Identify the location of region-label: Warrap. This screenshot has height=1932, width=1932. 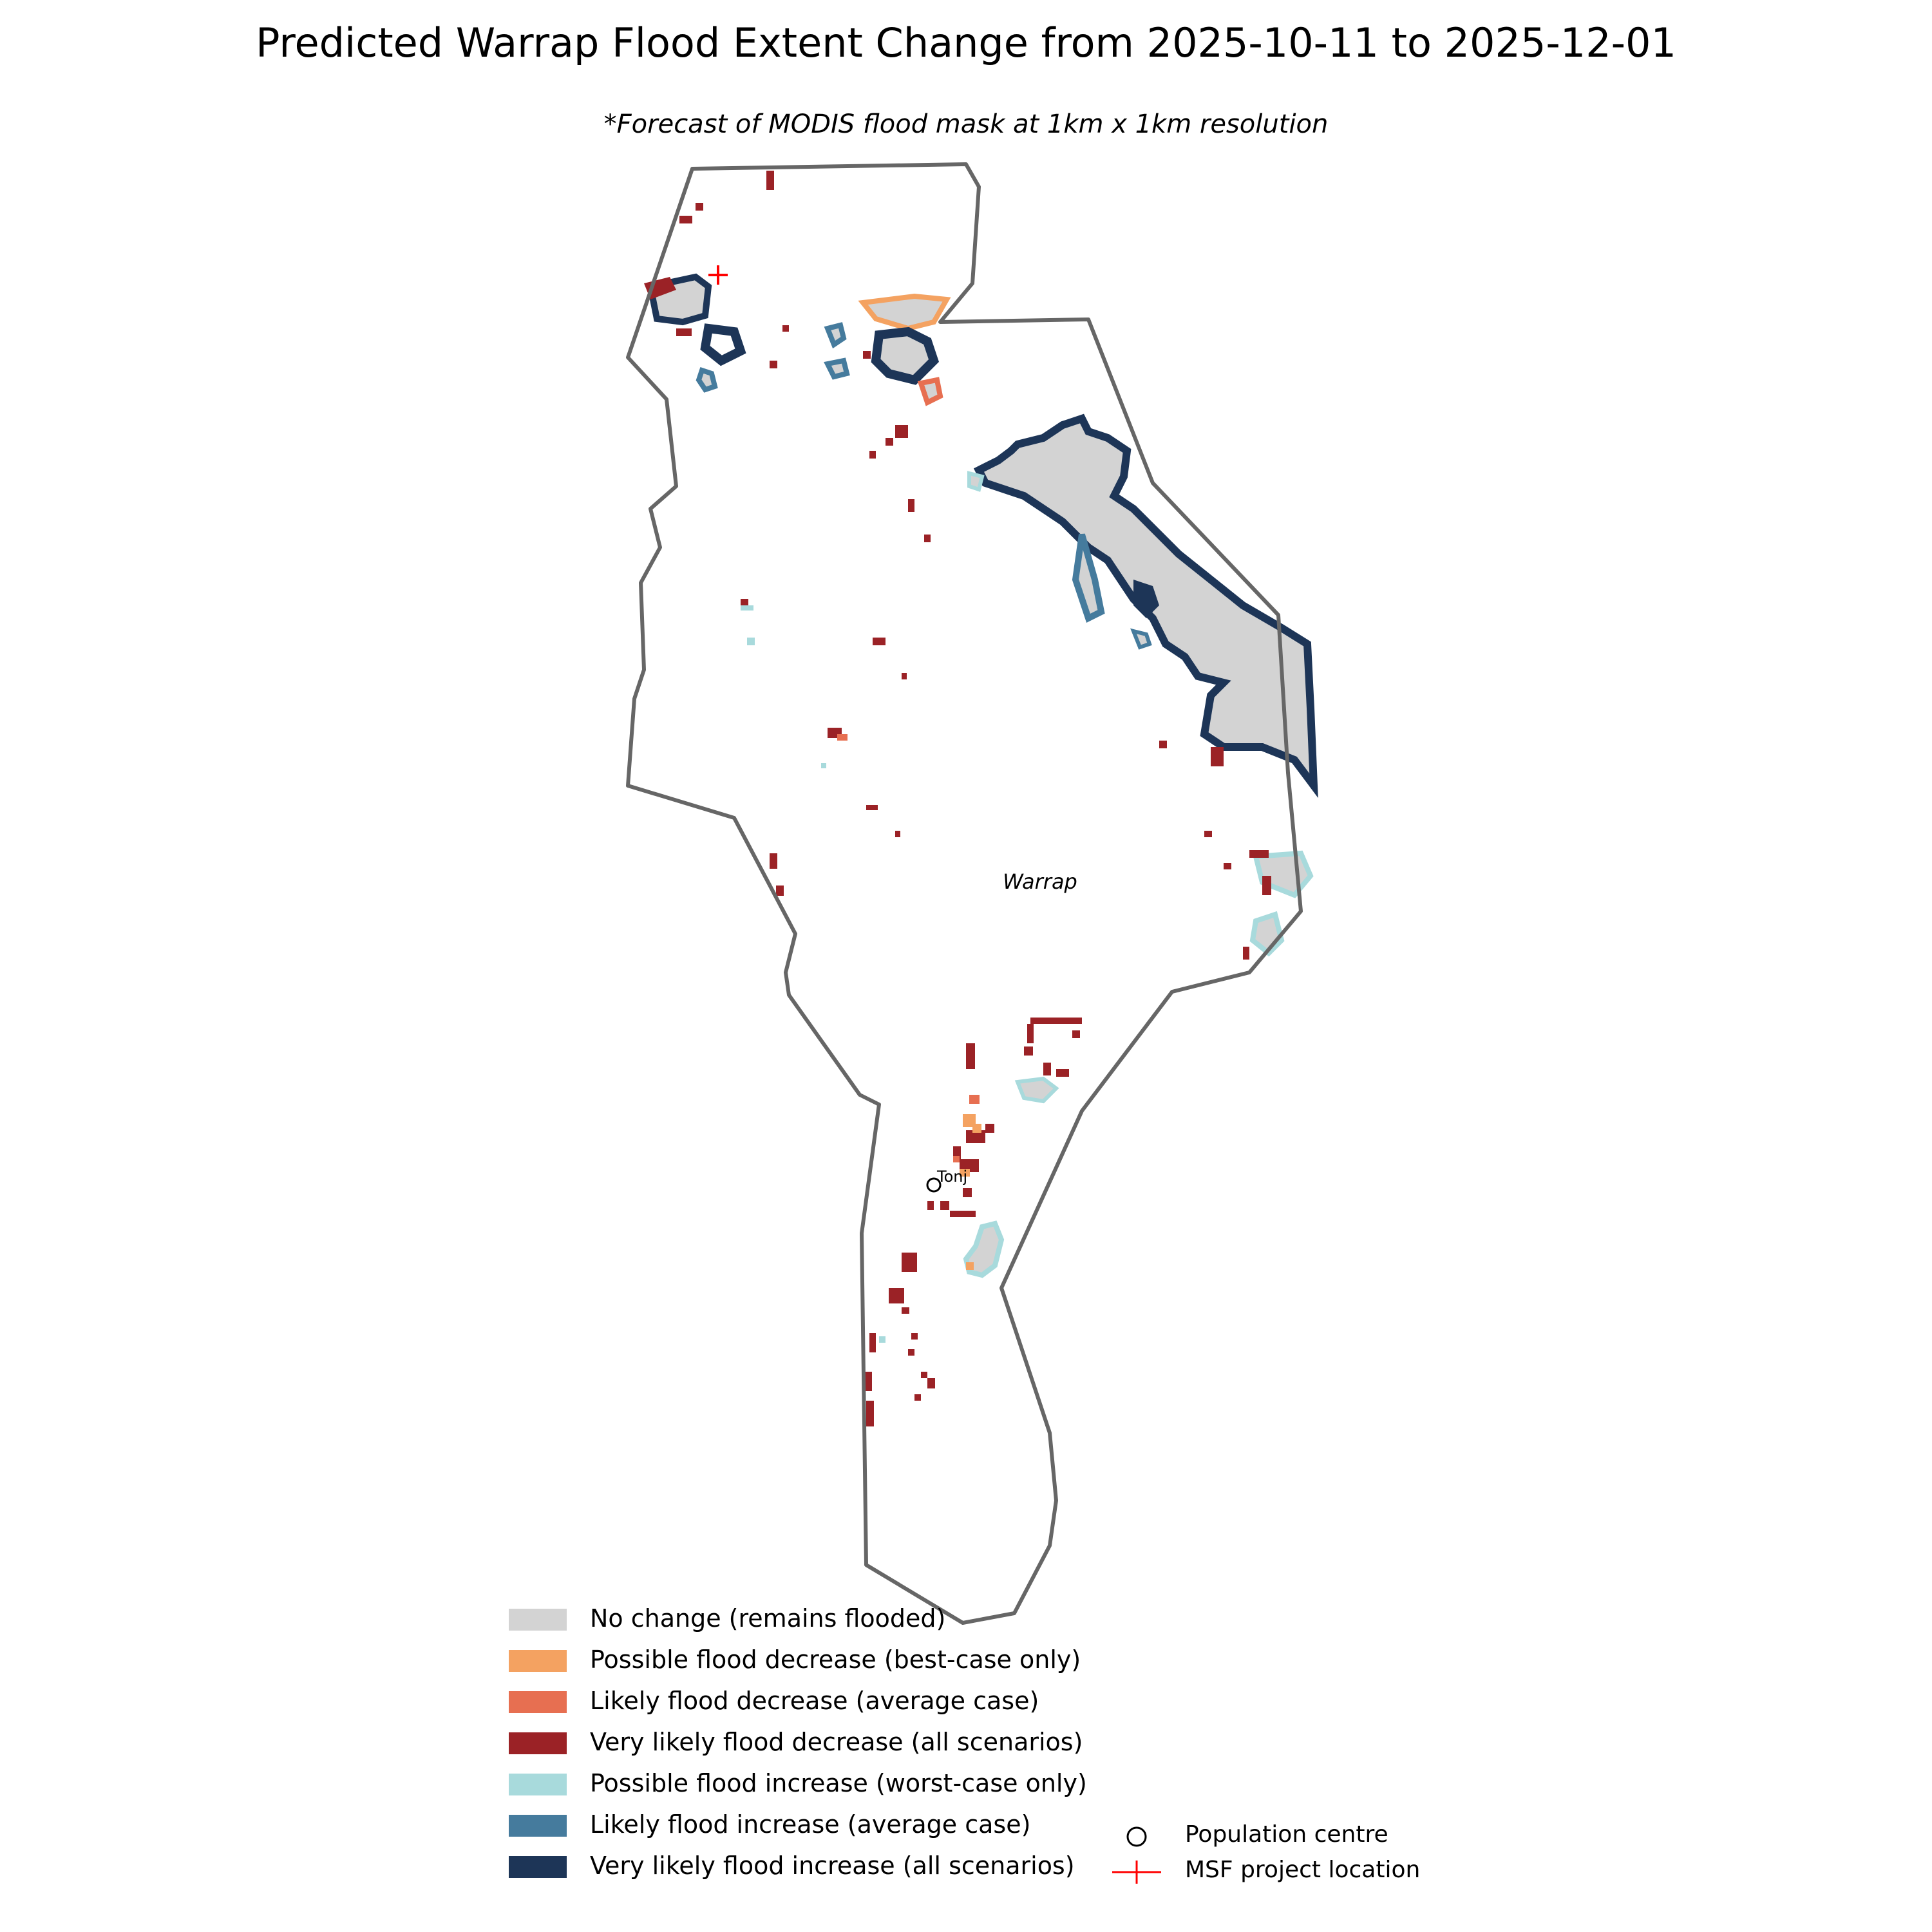
(1040, 881).